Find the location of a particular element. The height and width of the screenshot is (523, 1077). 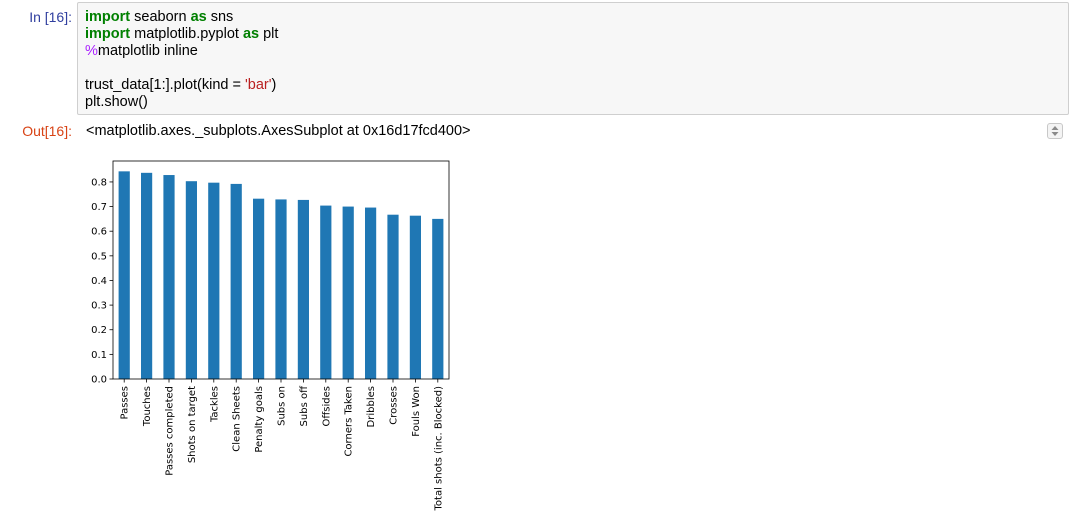

code-token: plt is located at coordinates (269, 34).